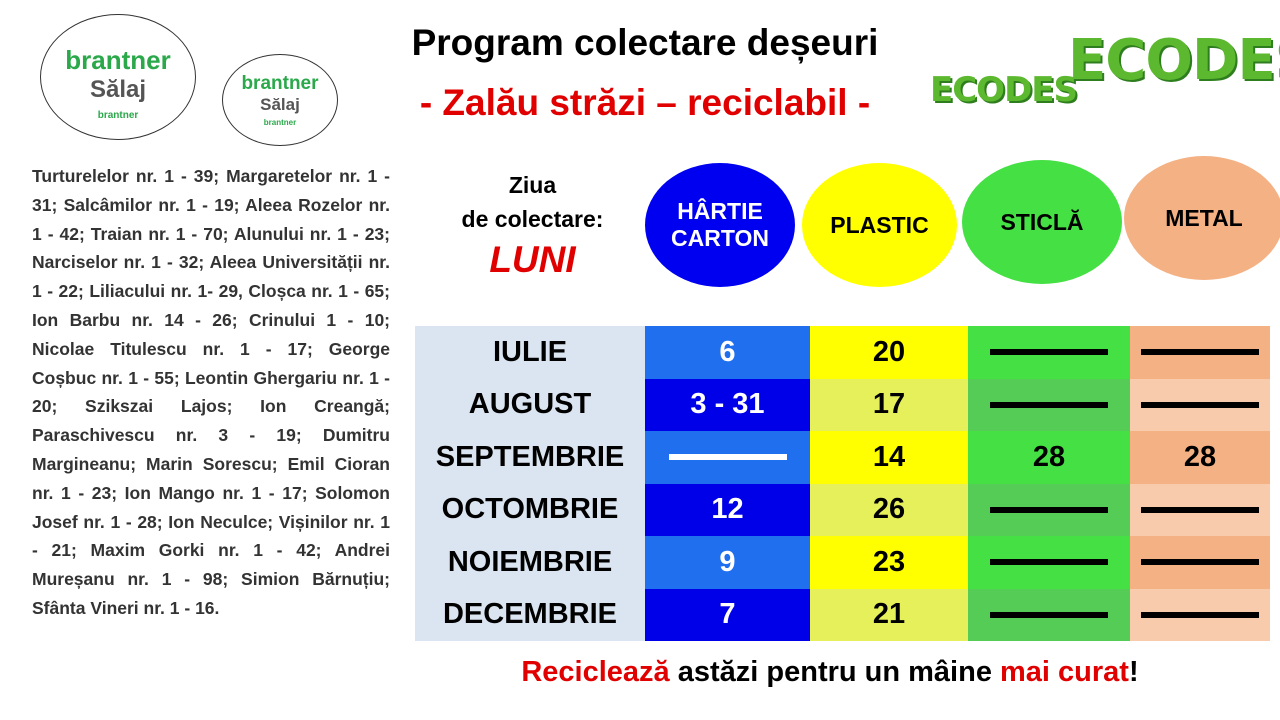 This screenshot has height=720, width=1280. Describe the element at coordinates (835, 672) in the screenshot. I see `footer-text: astăzi pentru un mâine` at that location.